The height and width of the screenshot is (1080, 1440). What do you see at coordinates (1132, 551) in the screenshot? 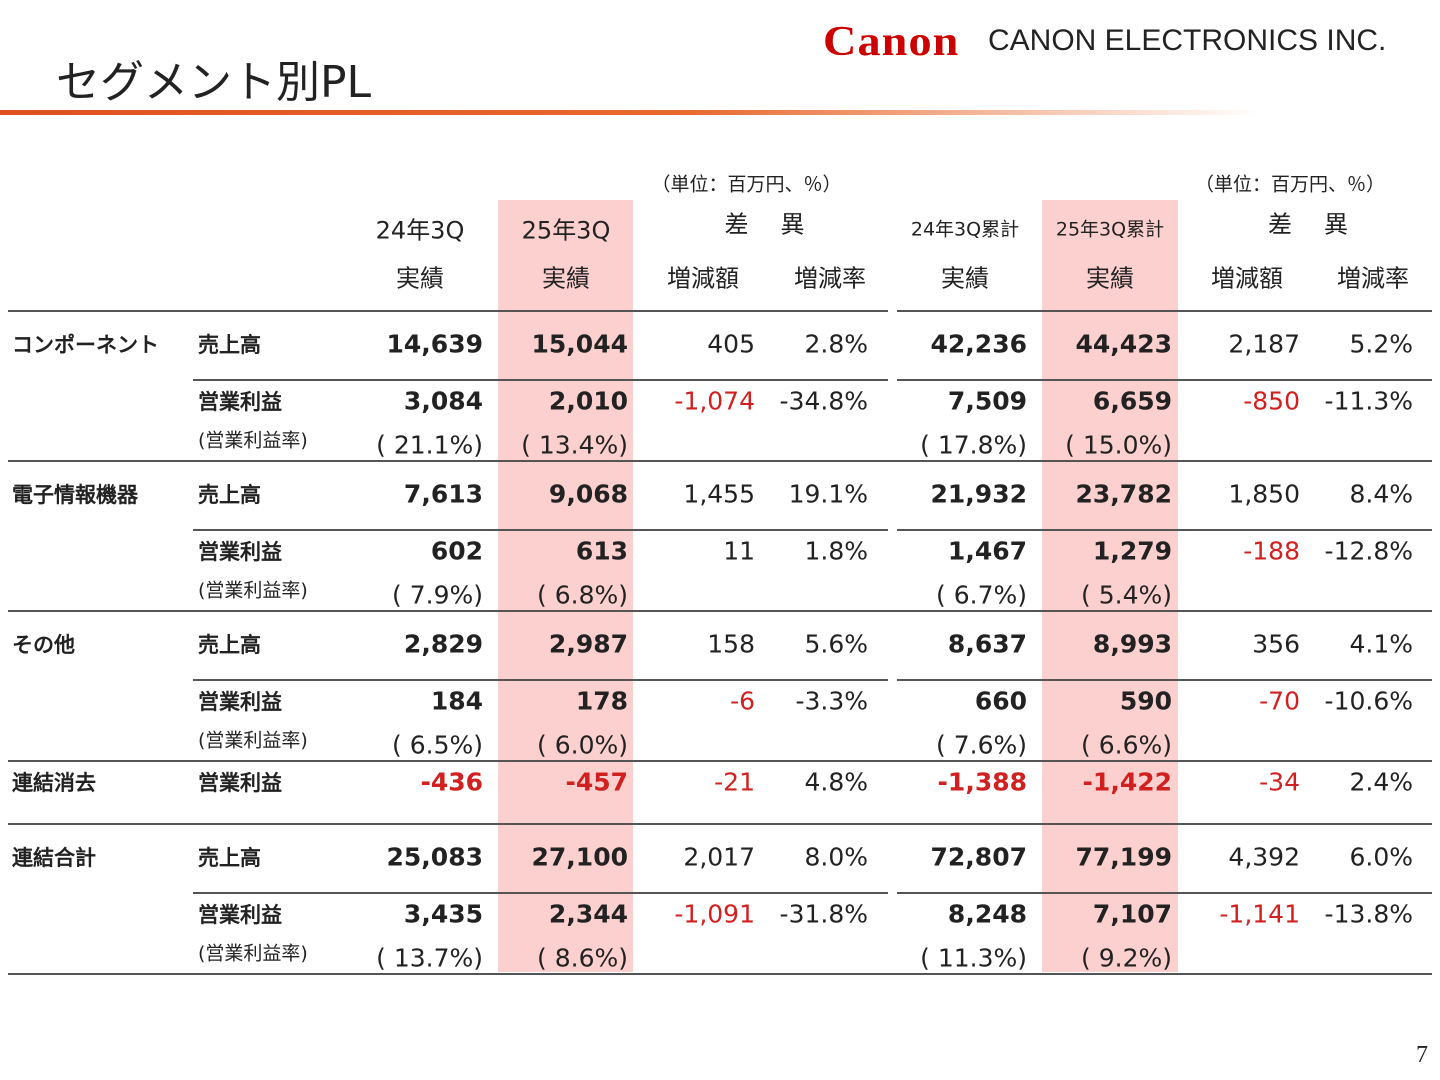
I see `table-cell: 1,279` at bounding box center [1132, 551].